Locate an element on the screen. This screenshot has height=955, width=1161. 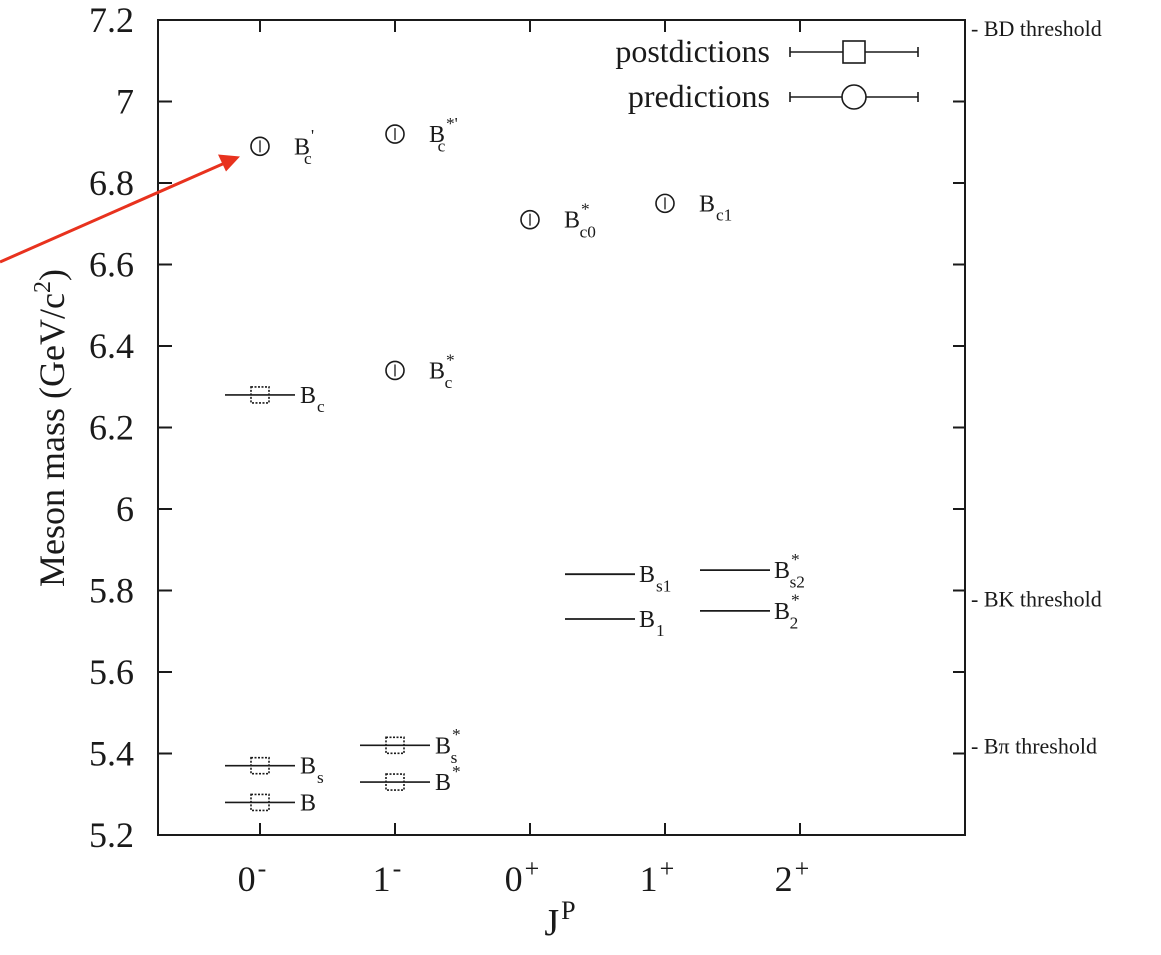
y-tick-label: 5.4 is located at coordinates (111, 754).